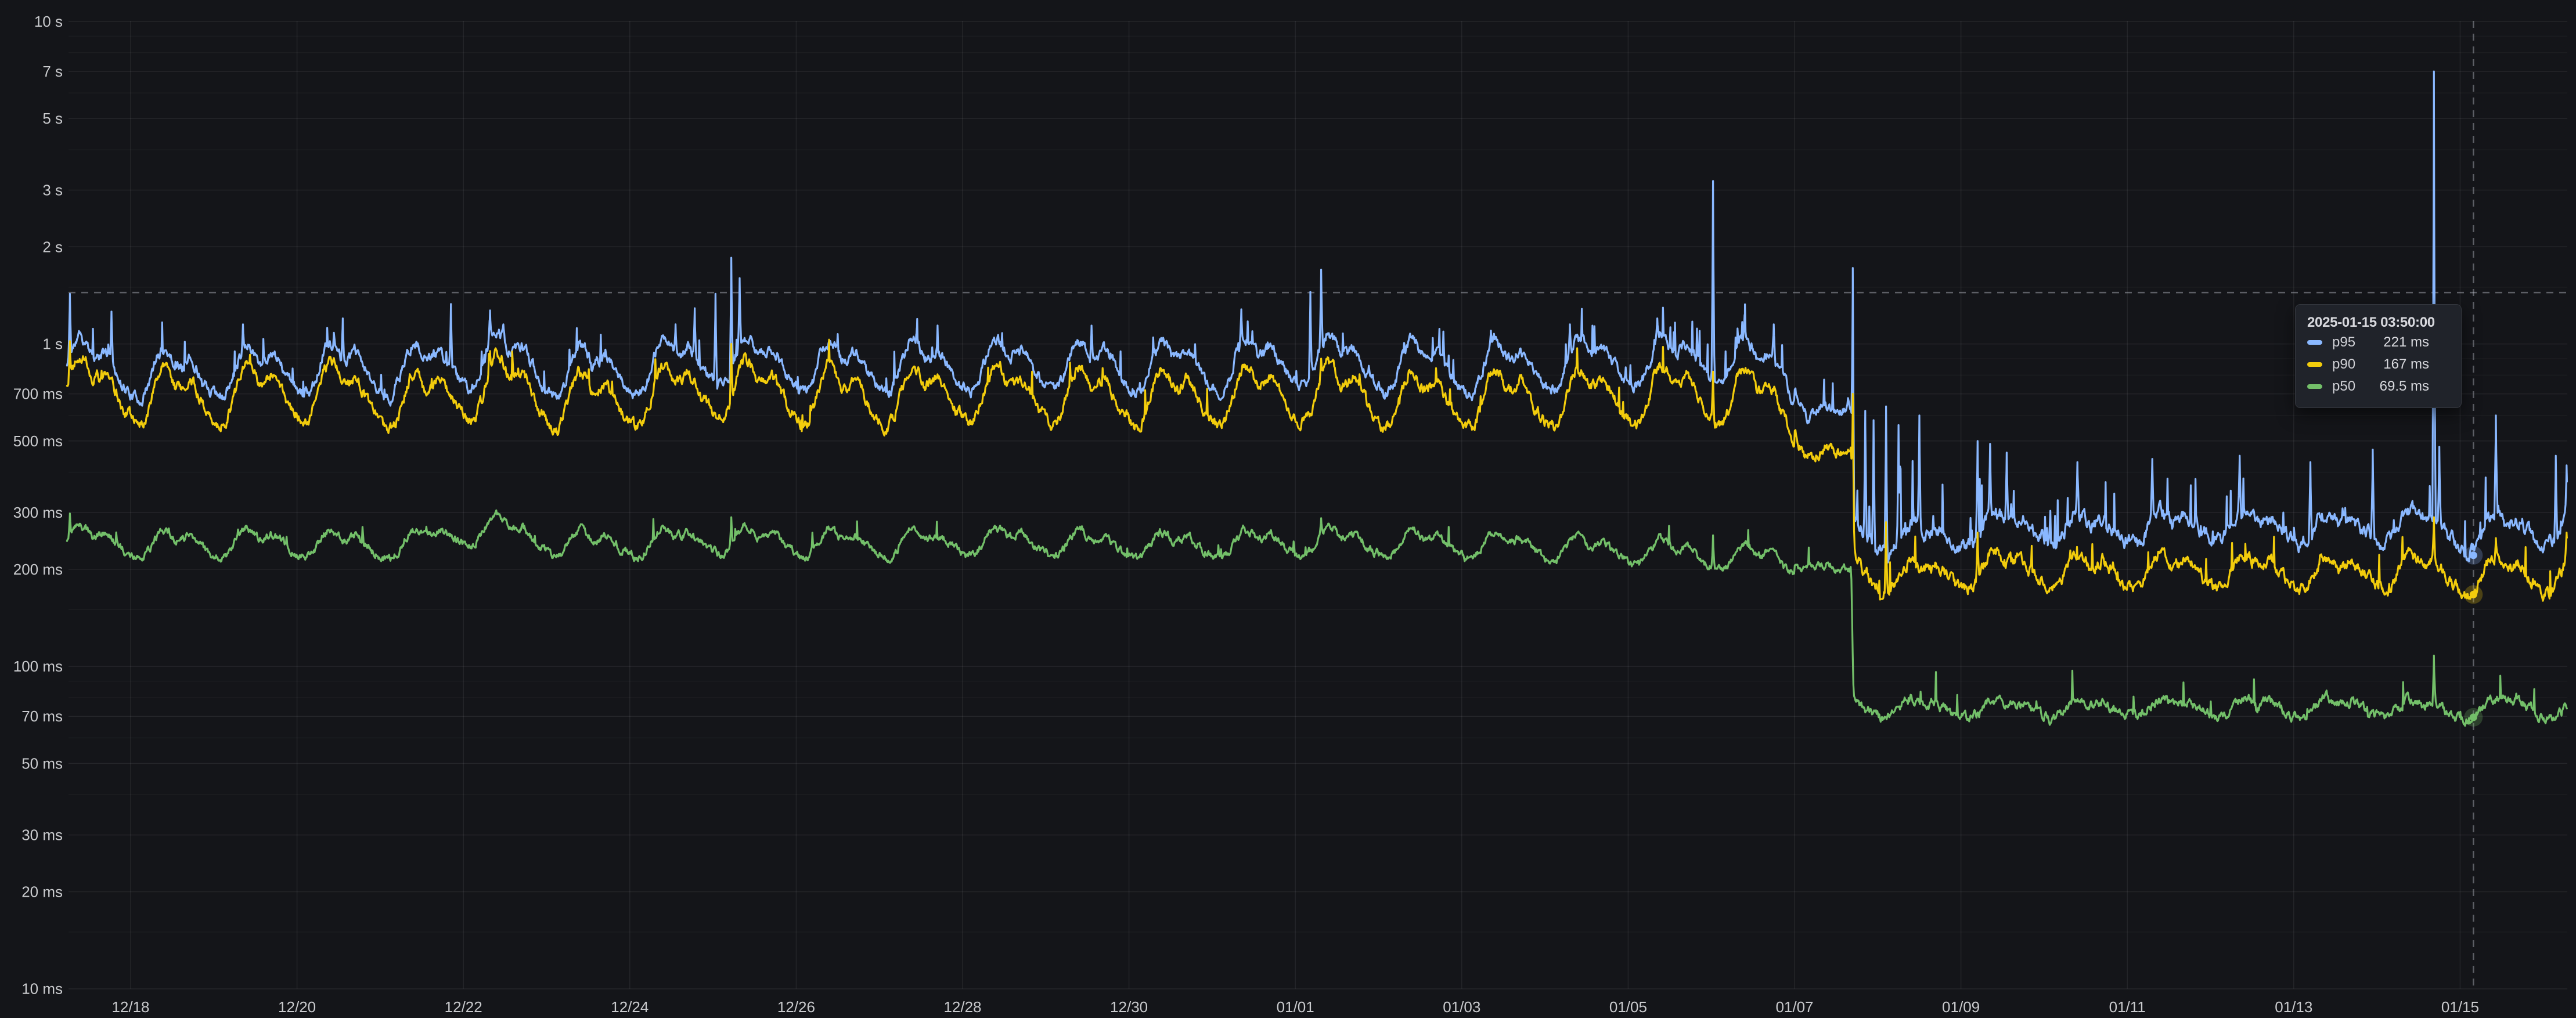 The width and height of the screenshot is (2576, 1018). Describe the element at coordinates (52, 71) in the screenshot. I see `y-axis-tick-label: 7 s` at that location.